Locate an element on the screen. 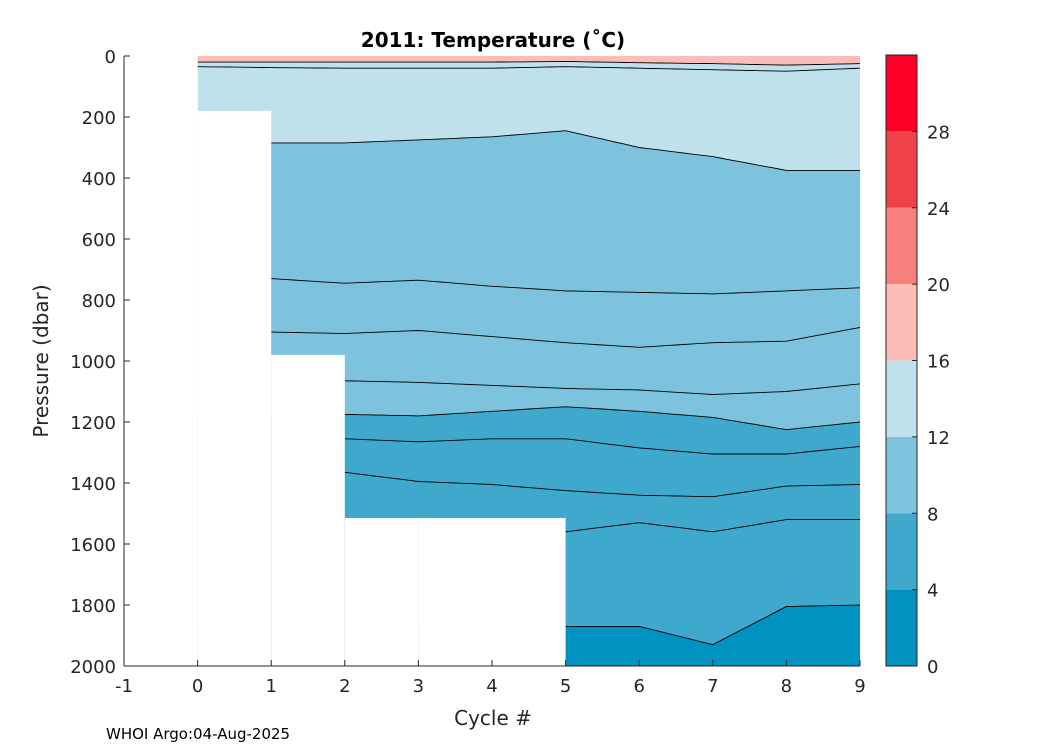 The width and height of the screenshot is (1050, 750). y-tick-label: 400 is located at coordinates (99, 179).